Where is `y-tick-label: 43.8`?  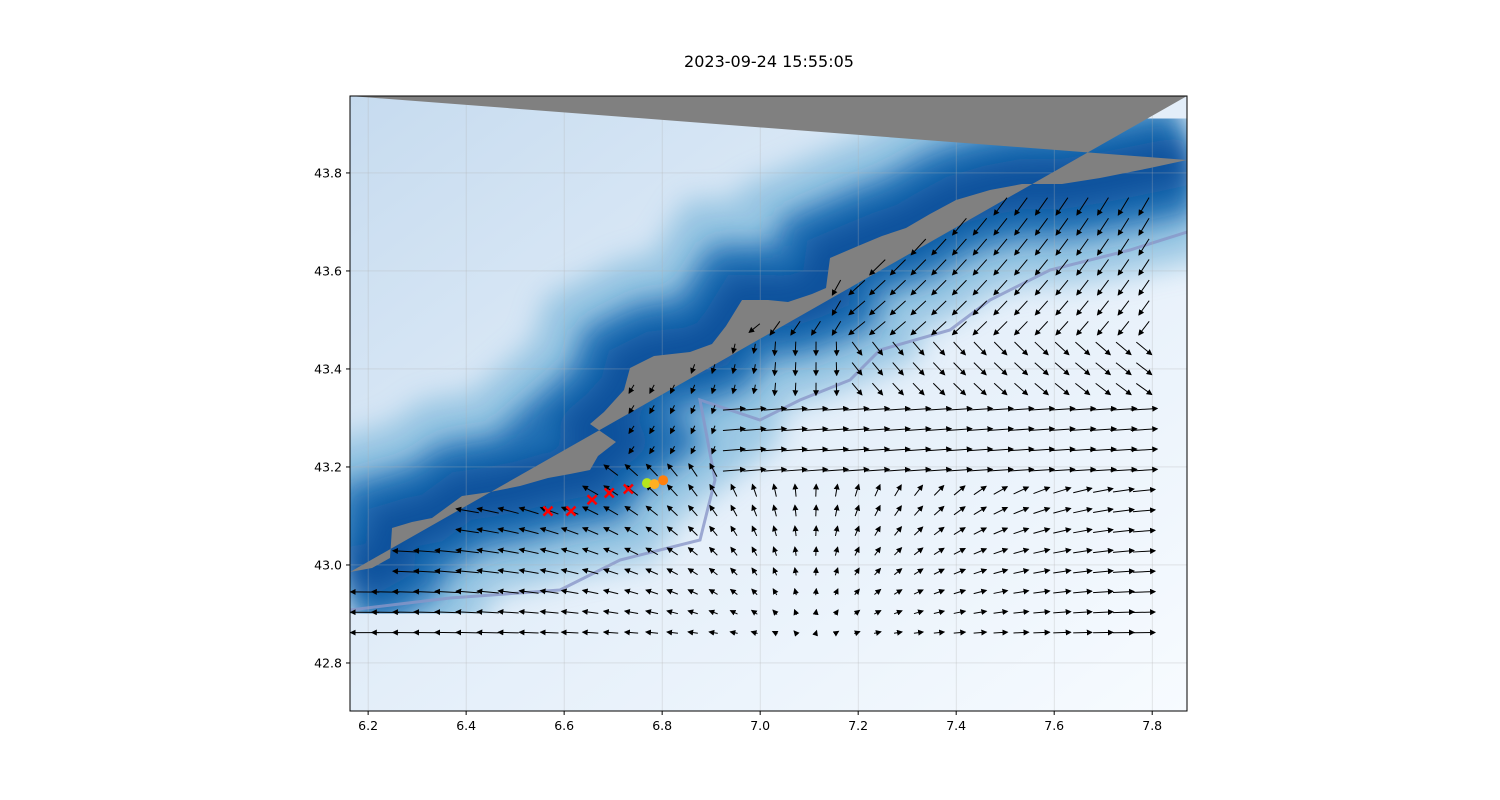
y-tick-label: 43.8 is located at coordinates (328, 172).